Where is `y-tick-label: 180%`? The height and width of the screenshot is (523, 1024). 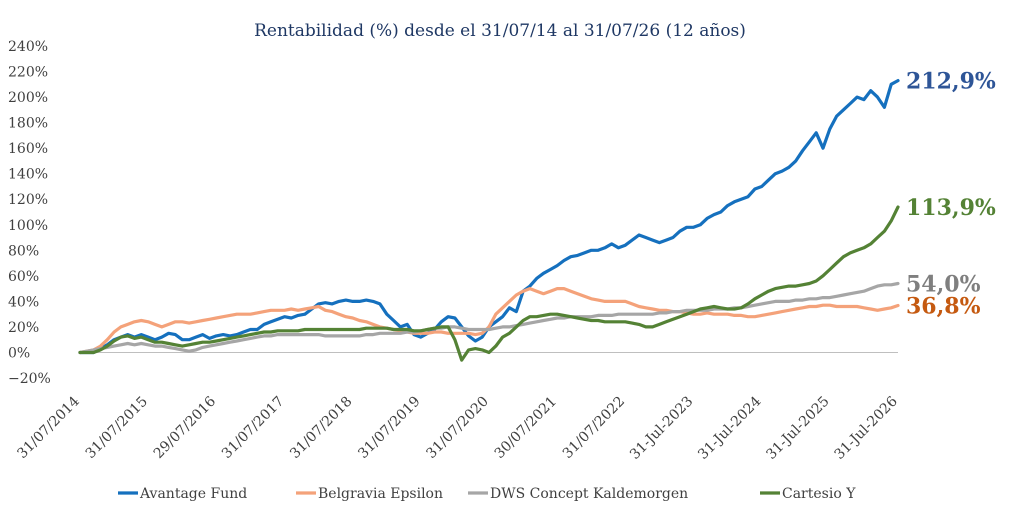 y-tick-label: 180% is located at coordinates (28, 124).